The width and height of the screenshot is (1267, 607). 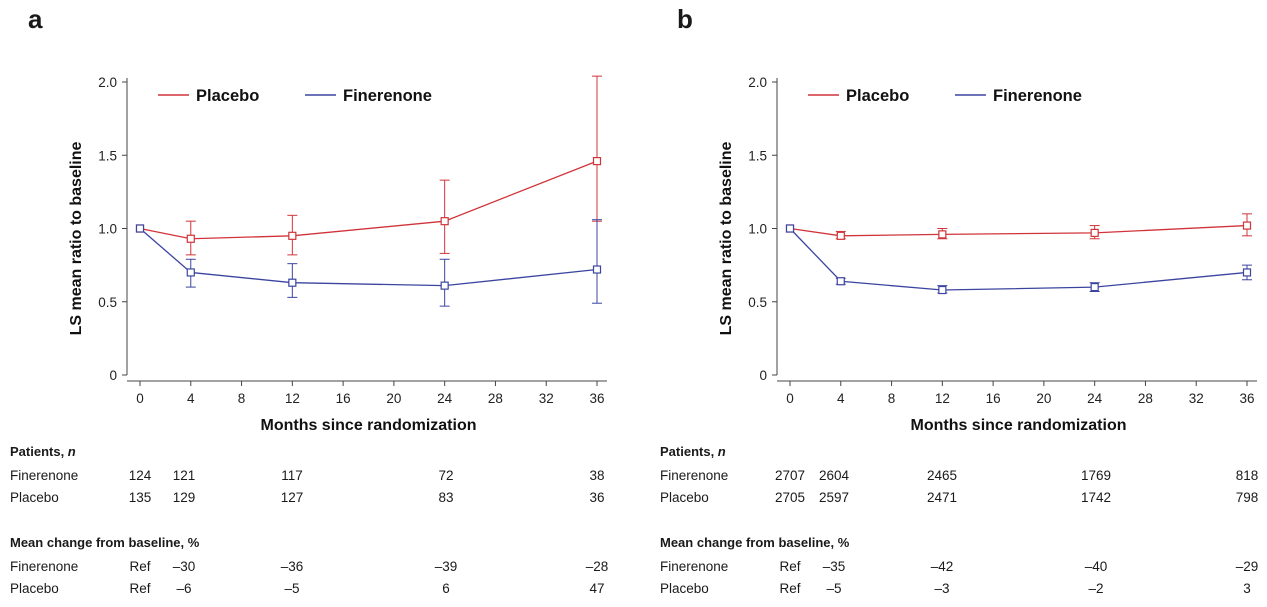 What do you see at coordinates (1096, 497) in the screenshot?
I see `table-cell: 1742` at bounding box center [1096, 497].